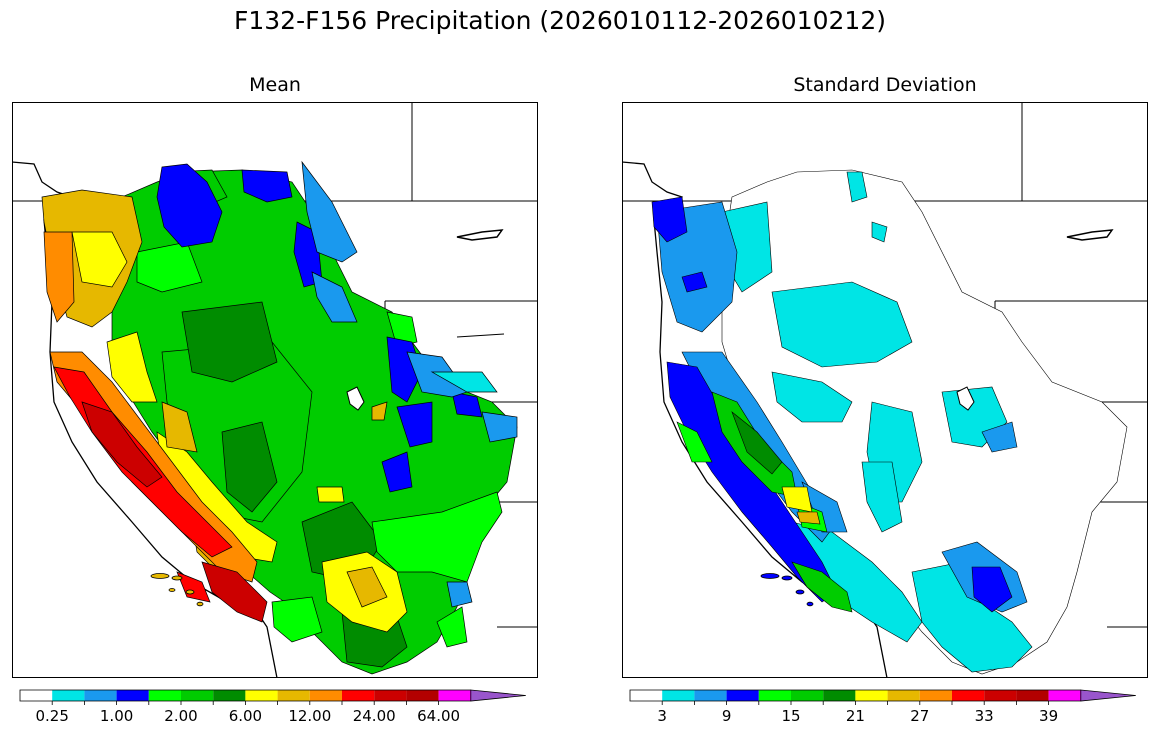 The width and height of the screenshot is (1159, 741). I want to click on colorbar-tick-label: 39, so click(1048, 716).